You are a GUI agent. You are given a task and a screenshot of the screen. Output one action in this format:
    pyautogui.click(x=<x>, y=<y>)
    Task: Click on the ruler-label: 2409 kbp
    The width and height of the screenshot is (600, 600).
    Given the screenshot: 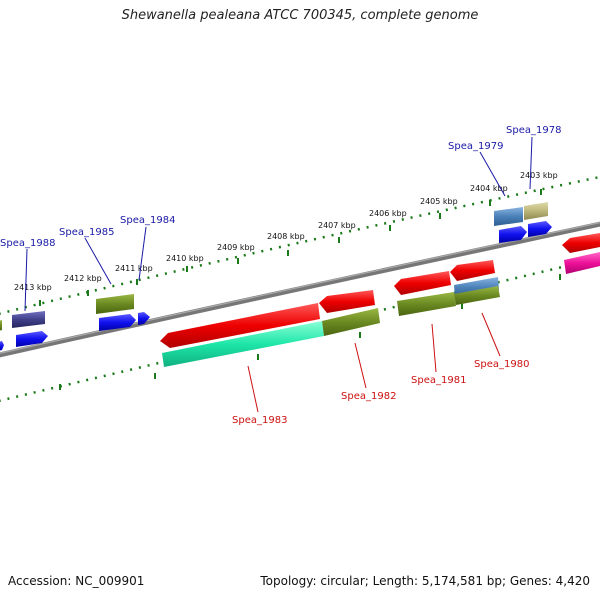 What is the action you would take?
    pyautogui.click(x=236, y=247)
    